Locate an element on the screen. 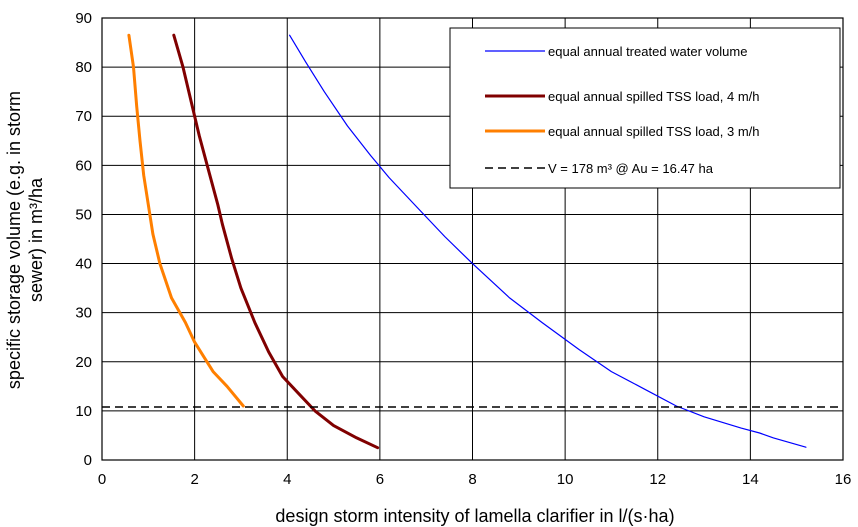 The image size is (858, 527). y-tick-label: 0 is located at coordinates (88, 460).